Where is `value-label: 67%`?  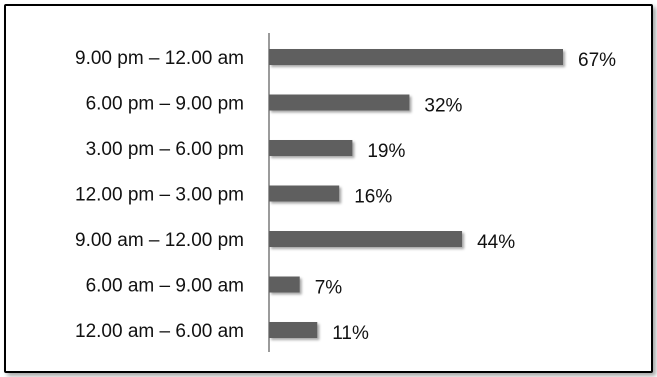 value-label: 67% is located at coordinates (597, 60).